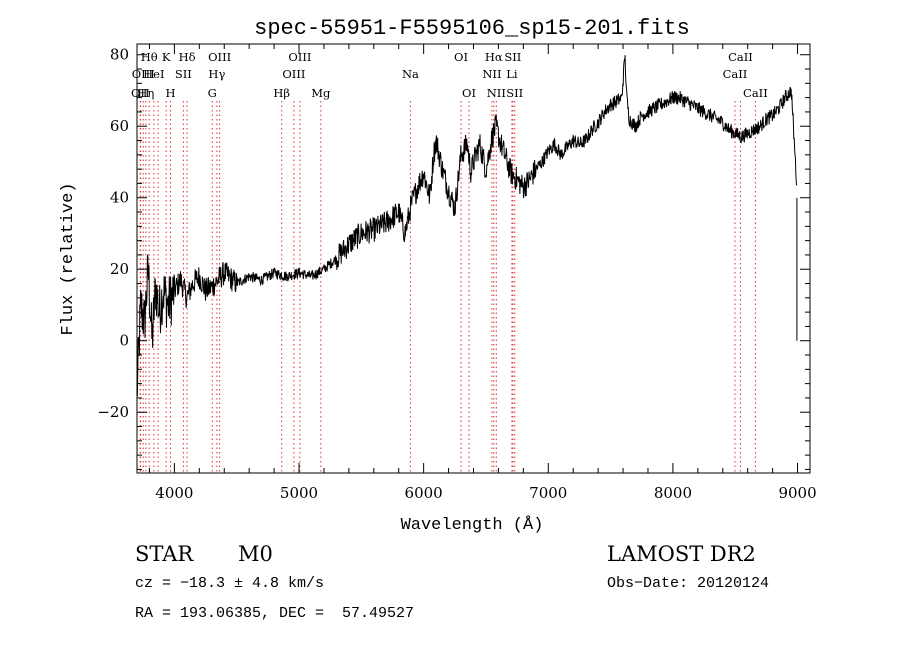  I want to click on x-tick-label: 9000, so click(797, 493).